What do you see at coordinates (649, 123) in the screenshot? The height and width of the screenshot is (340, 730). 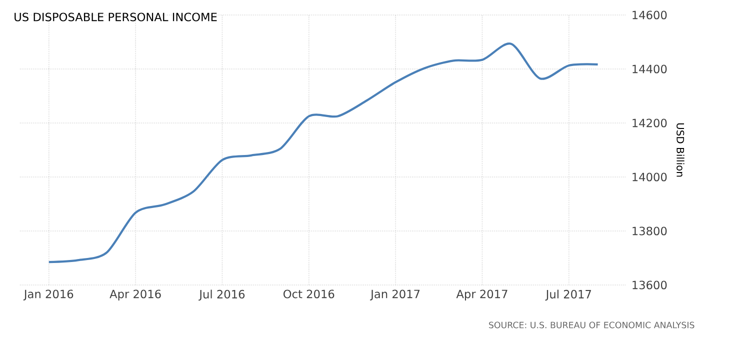 I see `y-tick-label: 14200` at bounding box center [649, 123].